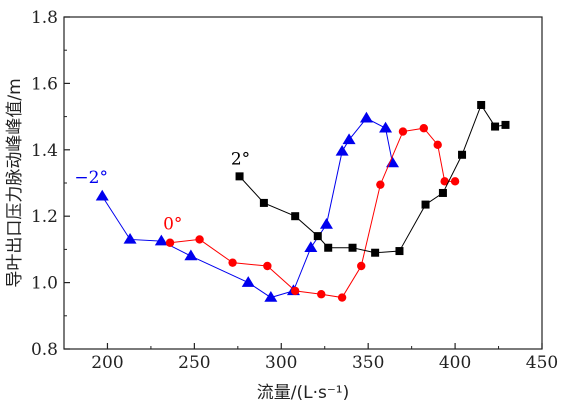 The image size is (564, 406). Describe the element at coordinates (44, 284) in the screenshot. I see `y-tick-label: 1.0` at that location.